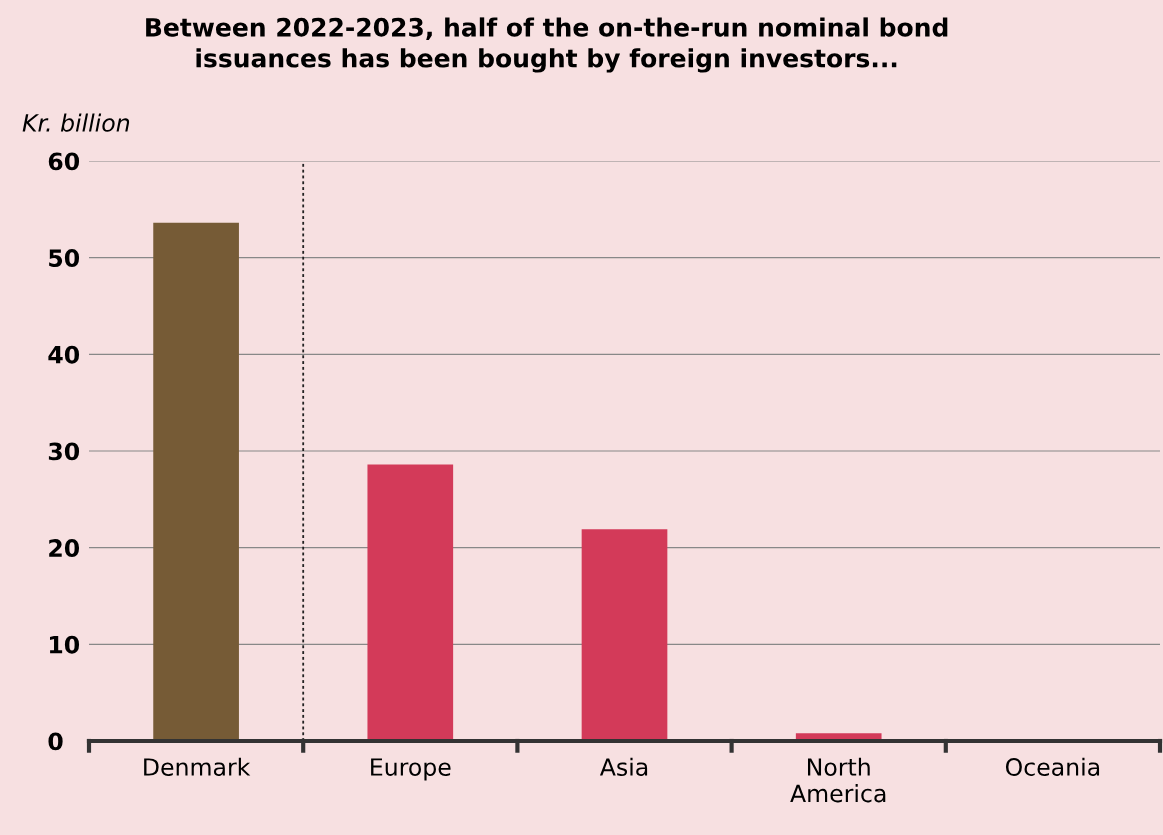 The height and width of the screenshot is (835, 1163). Describe the element at coordinates (197, 766) in the screenshot. I see `x-tick-label: Denmark` at that location.